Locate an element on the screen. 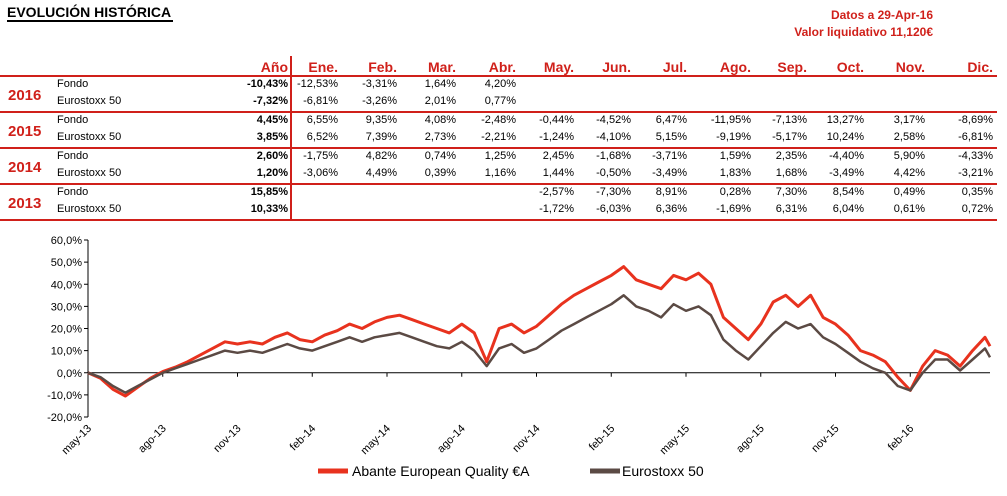  y-tick-label: 20,0% is located at coordinates (66, 330).